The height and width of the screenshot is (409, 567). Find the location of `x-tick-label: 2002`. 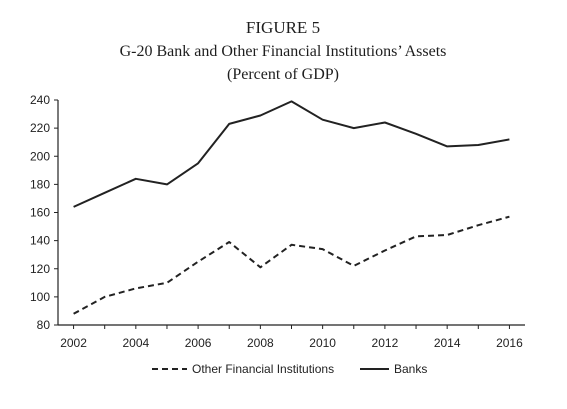

x-tick-label: 2002 is located at coordinates (73, 343).